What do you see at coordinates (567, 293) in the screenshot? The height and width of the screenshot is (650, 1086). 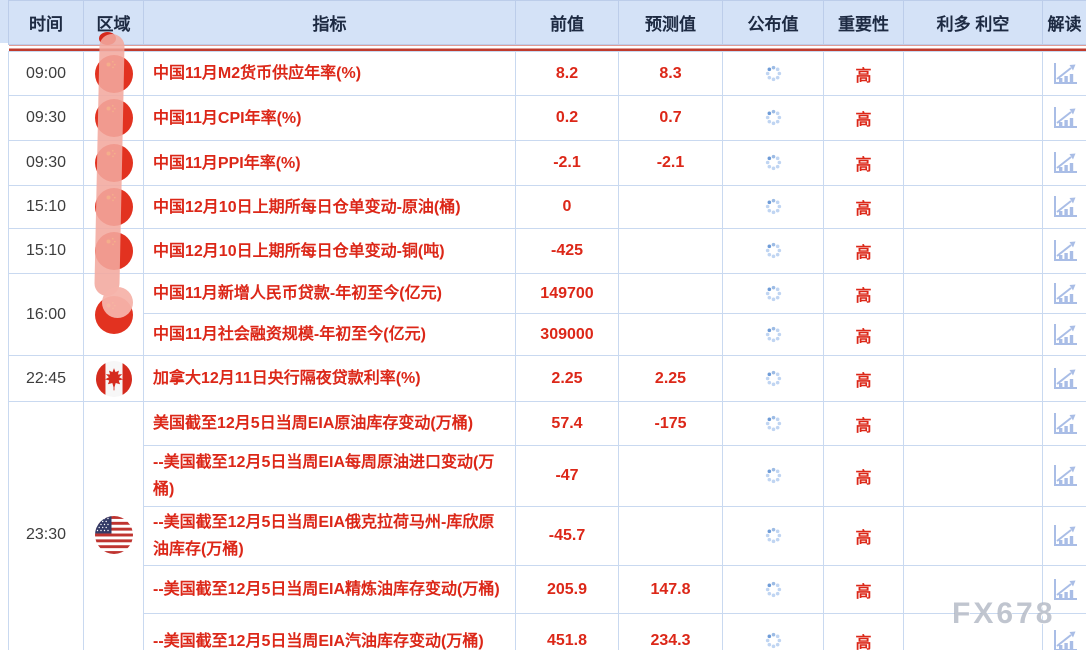 I see `prev-value-cell: 149700` at bounding box center [567, 293].